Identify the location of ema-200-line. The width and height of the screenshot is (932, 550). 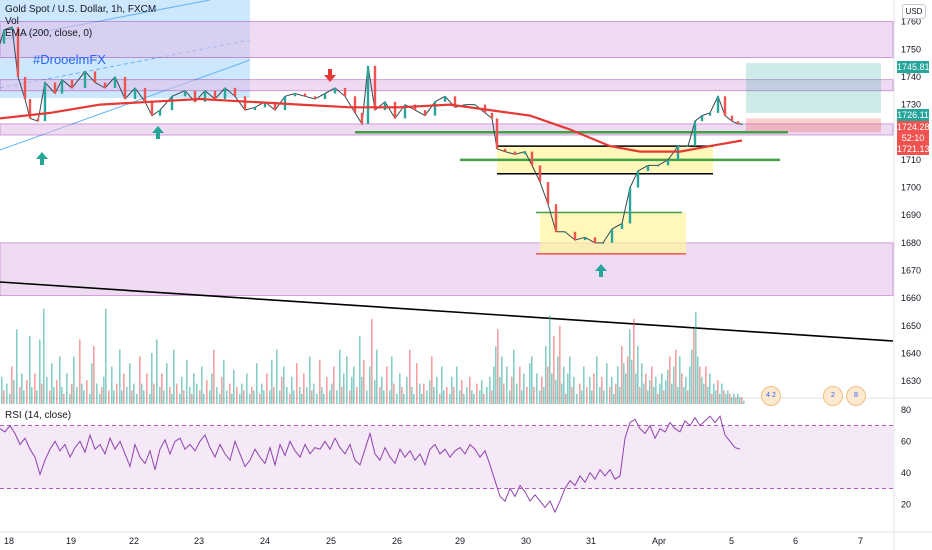
(371, 125).